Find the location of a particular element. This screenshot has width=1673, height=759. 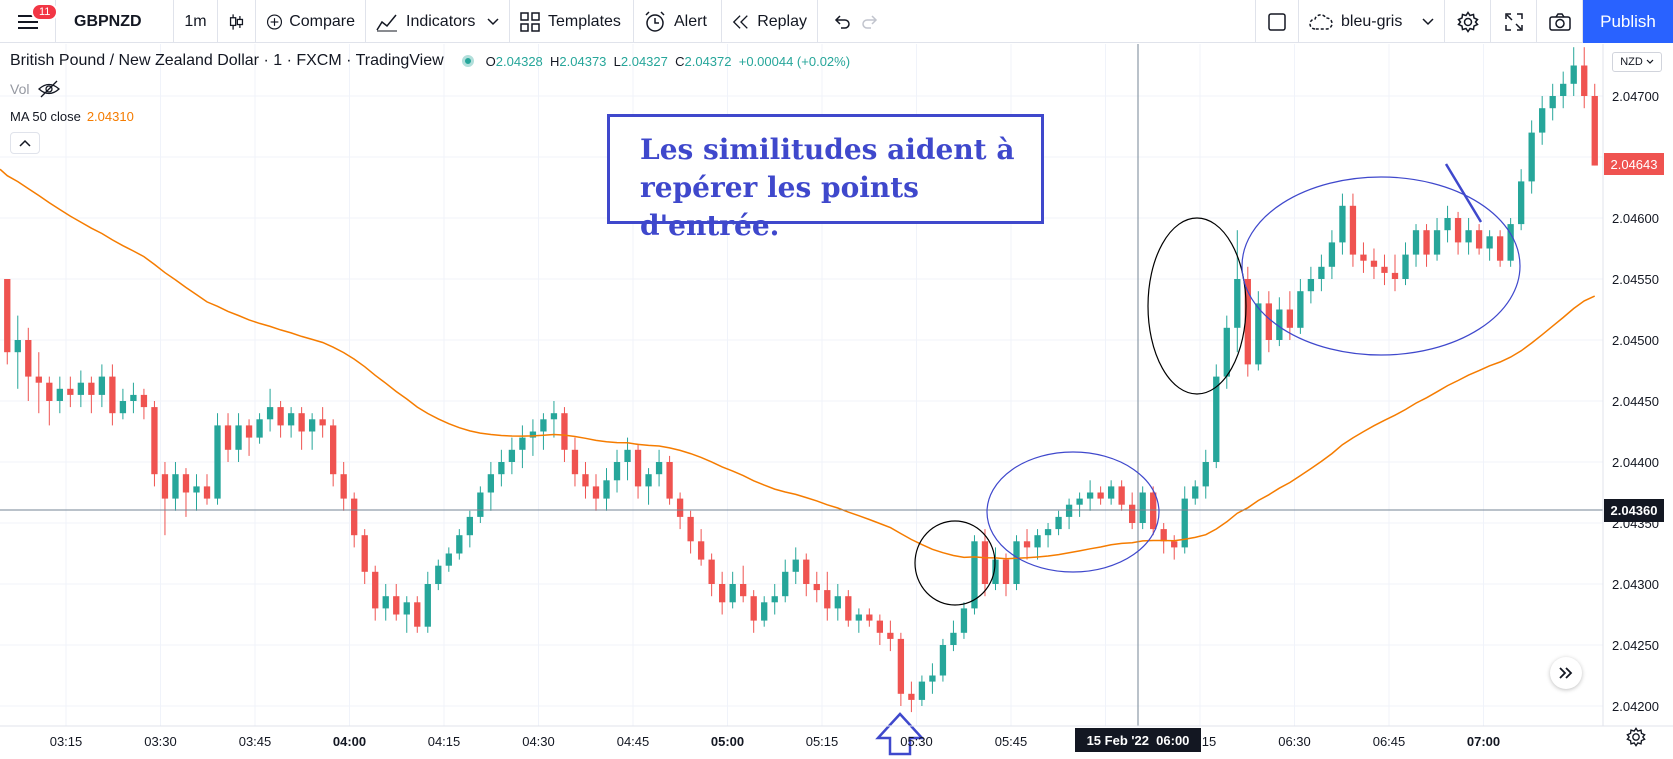

market-status-dot is located at coordinates (467, 61).